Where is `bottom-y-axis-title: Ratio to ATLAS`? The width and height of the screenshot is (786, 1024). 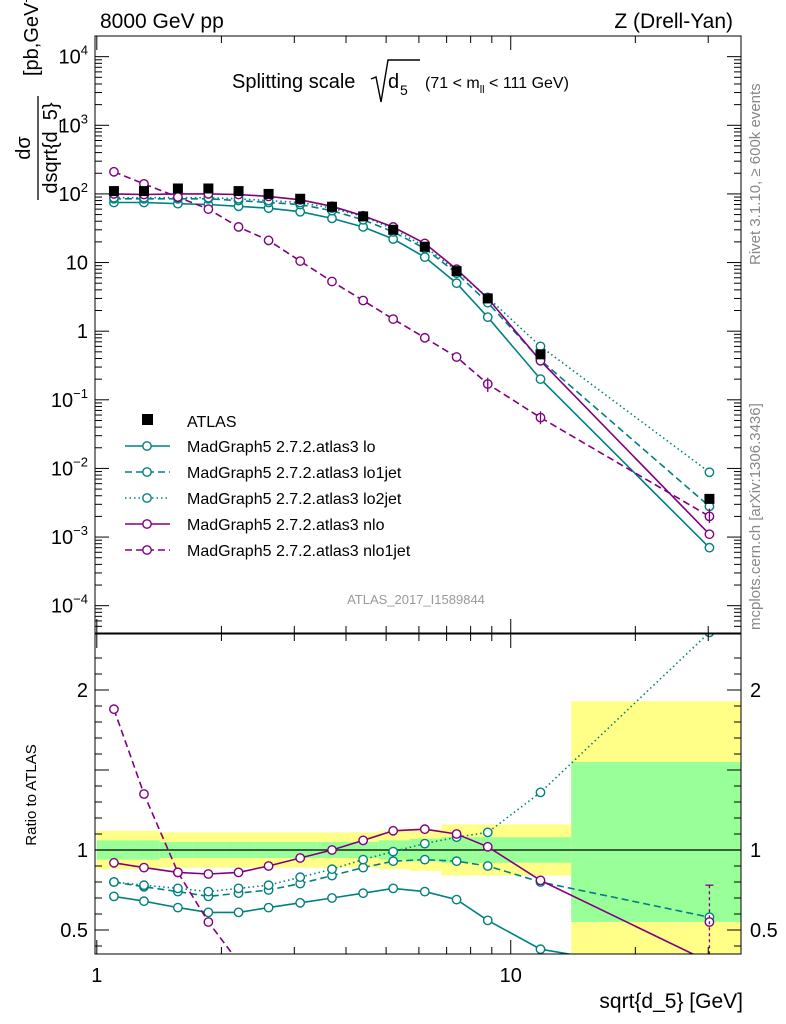 bottom-y-axis-title: Ratio to ATLAS is located at coordinates (31, 794).